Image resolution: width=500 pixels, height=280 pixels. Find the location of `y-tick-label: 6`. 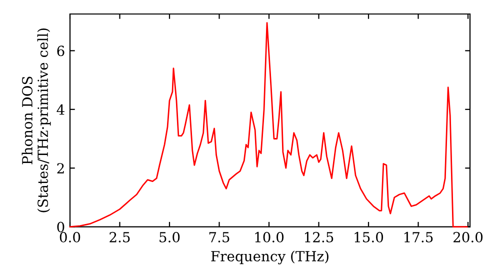

y-tick-label: 6 is located at coordinates (60, 51).